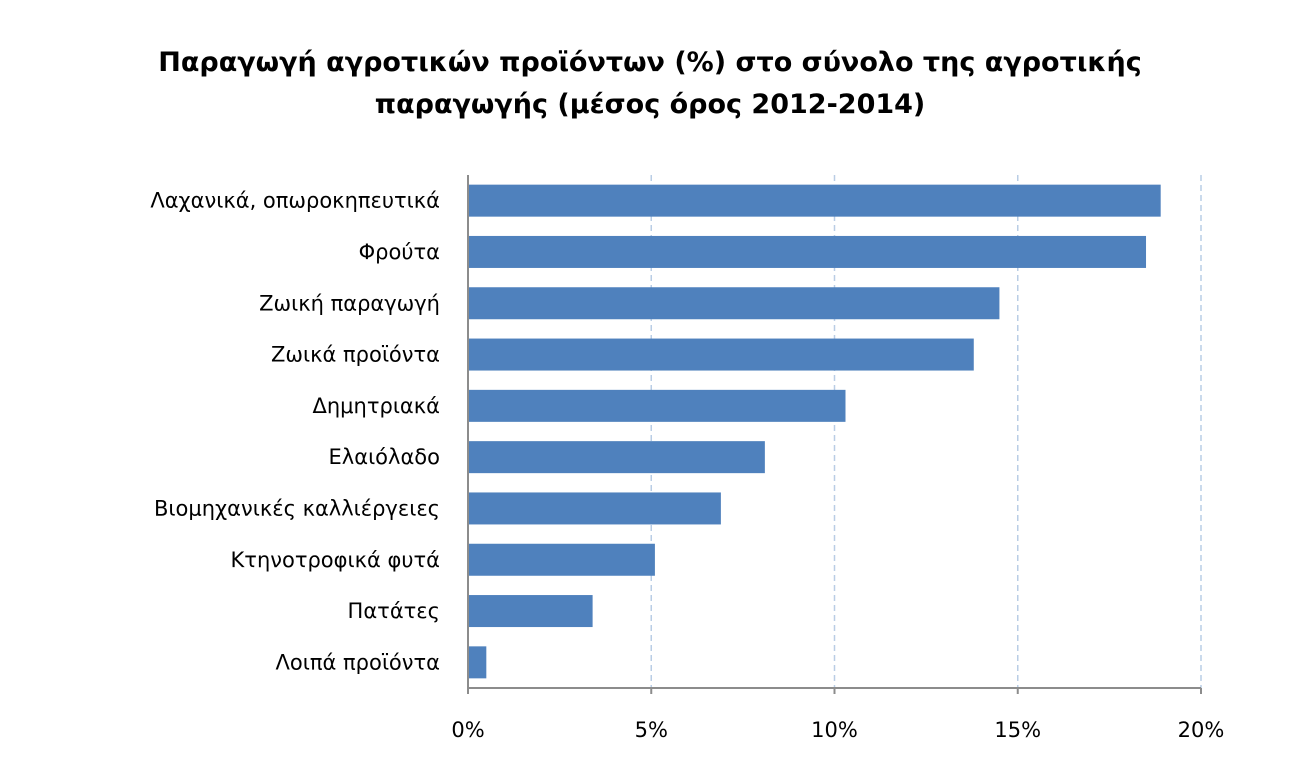 This screenshot has width=1297, height=774. I want to click on x-tick-label-15: 15%, so click(1017, 730).